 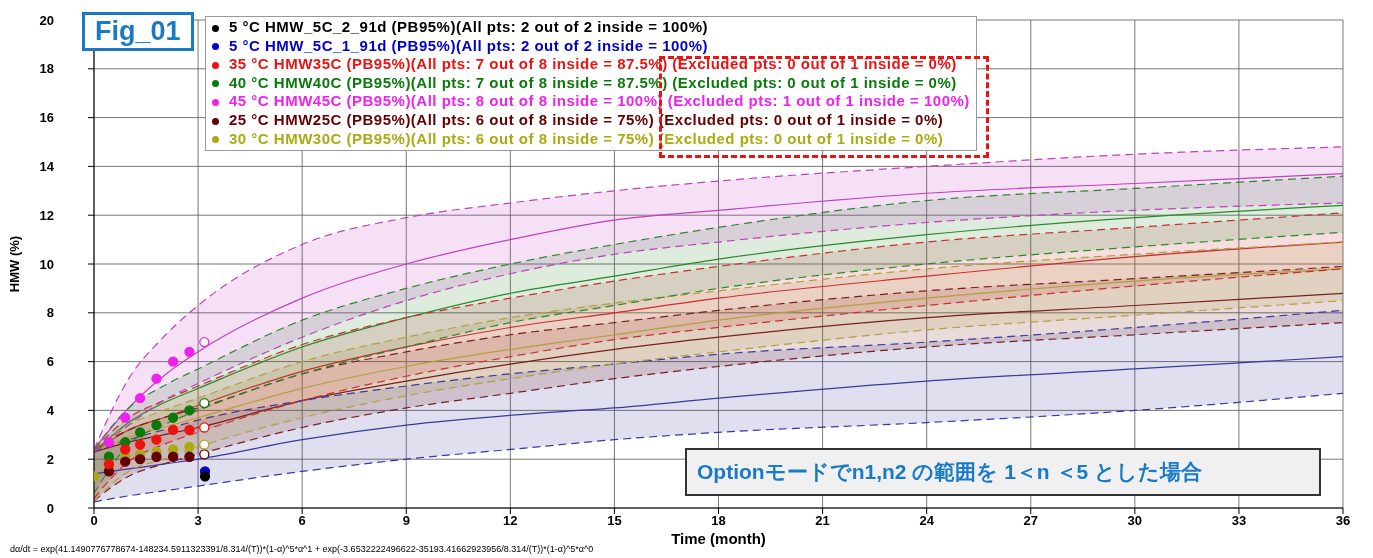 What do you see at coordinates (302, 549) in the screenshot?
I see `text: dα/dt = exp(41.1490776778674-148234.5911323391/8.314/(T))*(1-α)^5*α^1 + exp(-3.6532222496622-35193.41662923956/8.314/(T))*(1-α)^5*α^0` at bounding box center [302, 549].